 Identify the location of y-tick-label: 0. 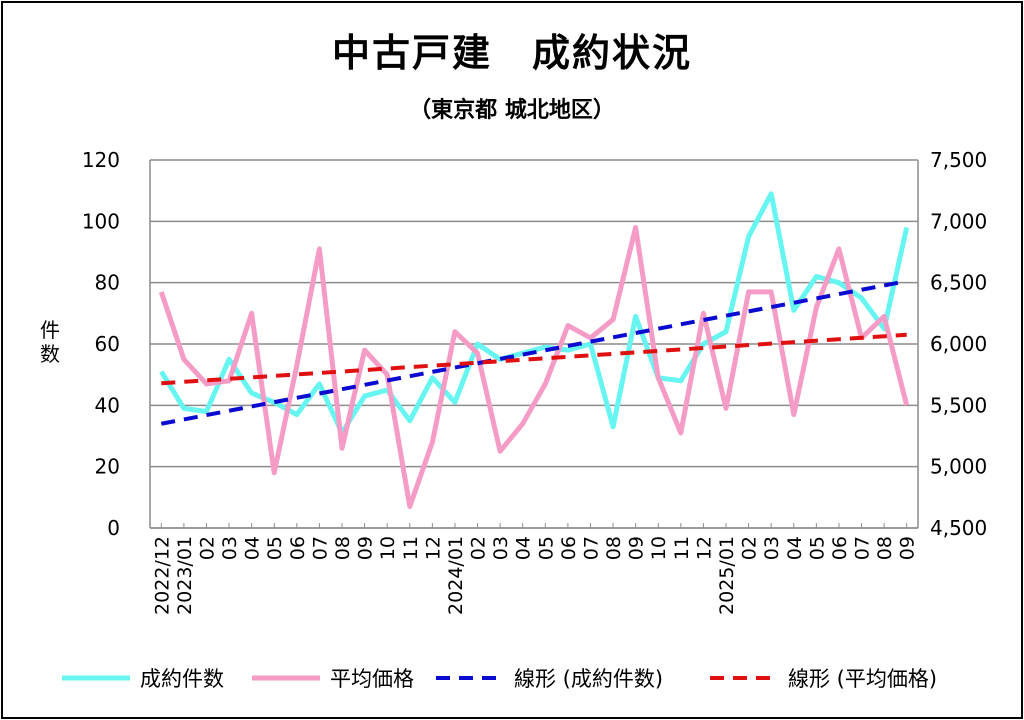
(113, 528).